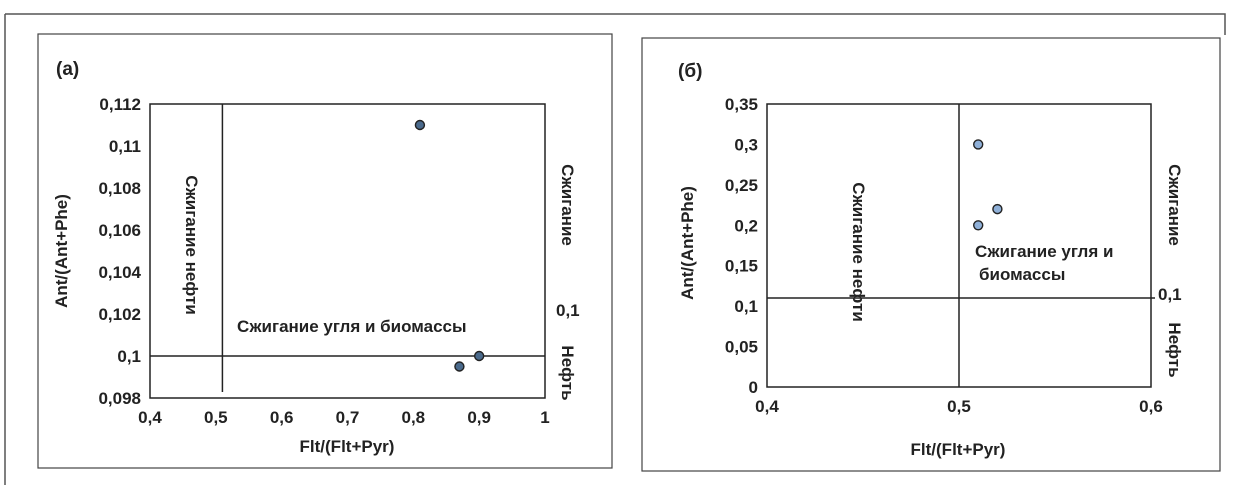  Describe the element at coordinates (741, 266) in the screenshot. I see `panel-b-y-tick-label: 0,15` at that location.